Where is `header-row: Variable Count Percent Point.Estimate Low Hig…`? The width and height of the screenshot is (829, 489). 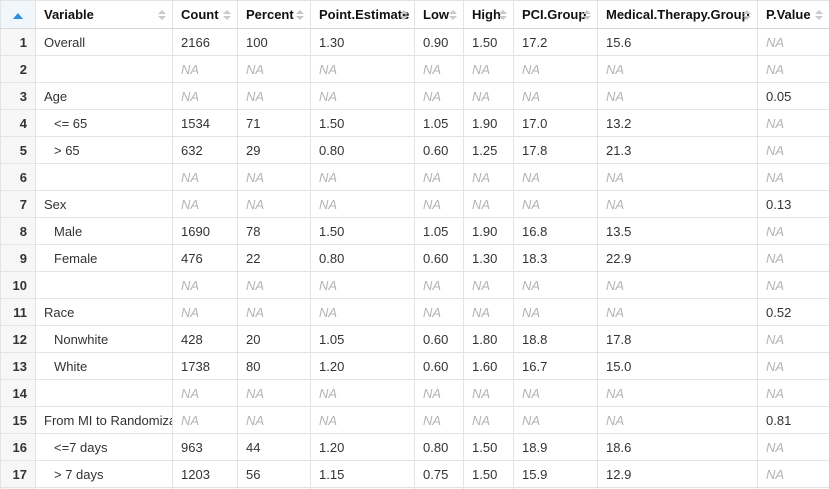
header-row: Variable Count Percent Point.Estimate Low Hig… is located at coordinates (414, 14).